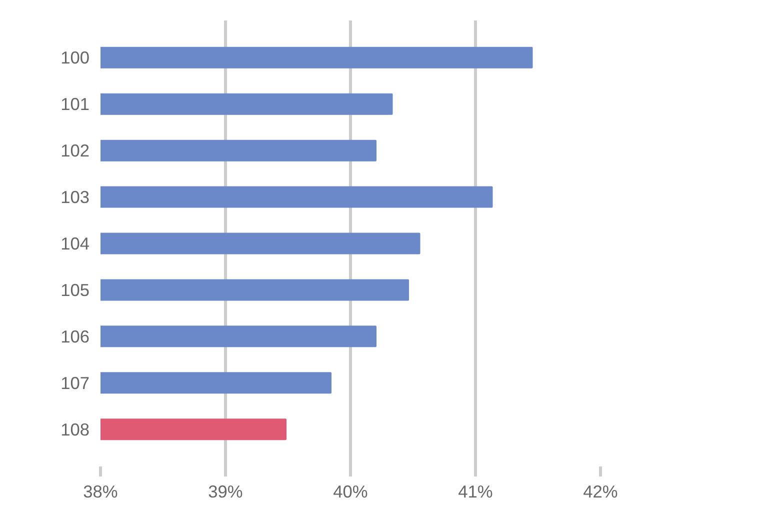 This screenshot has width=760, height=506. I want to click on y-tick-label: 106, so click(75, 336).